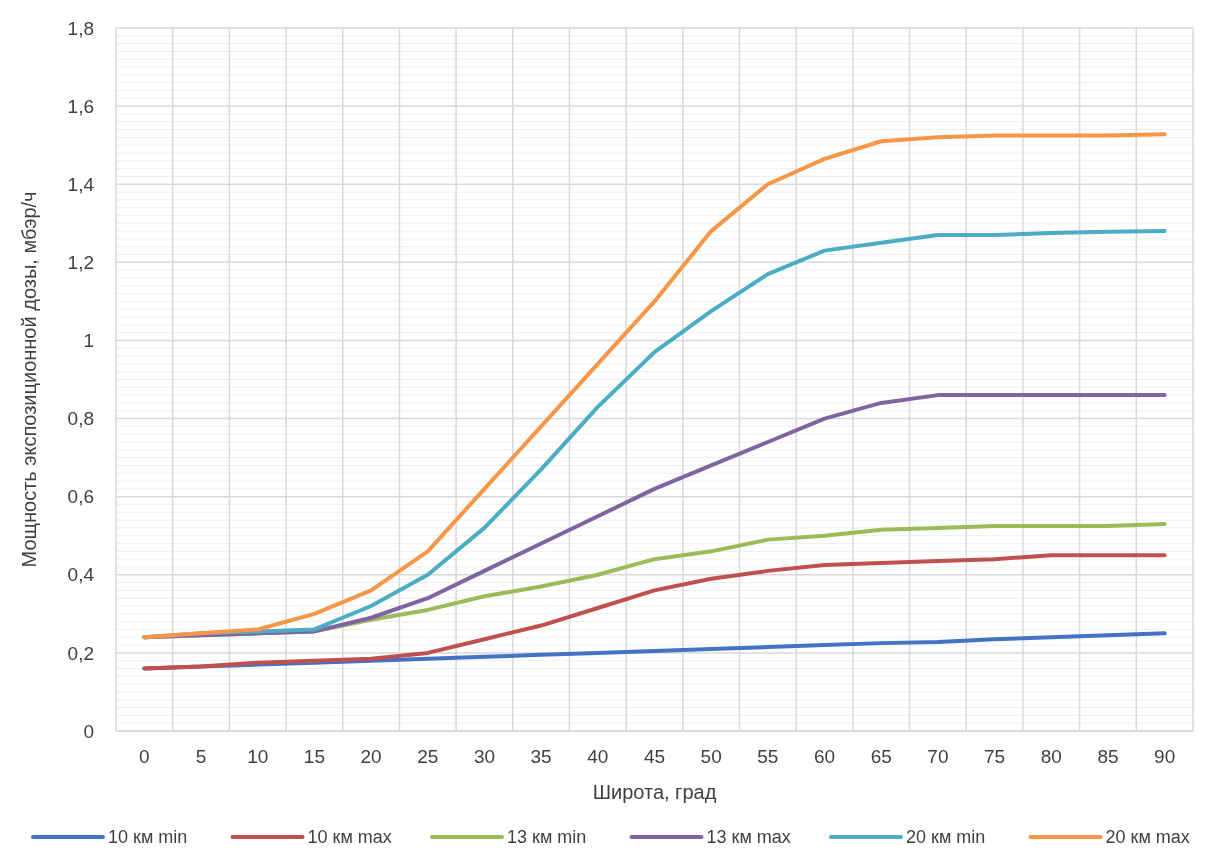 The width and height of the screenshot is (1213, 863). Describe the element at coordinates (1051, 756) in the screenshot. I see `x-tick-label: 80` at that location.